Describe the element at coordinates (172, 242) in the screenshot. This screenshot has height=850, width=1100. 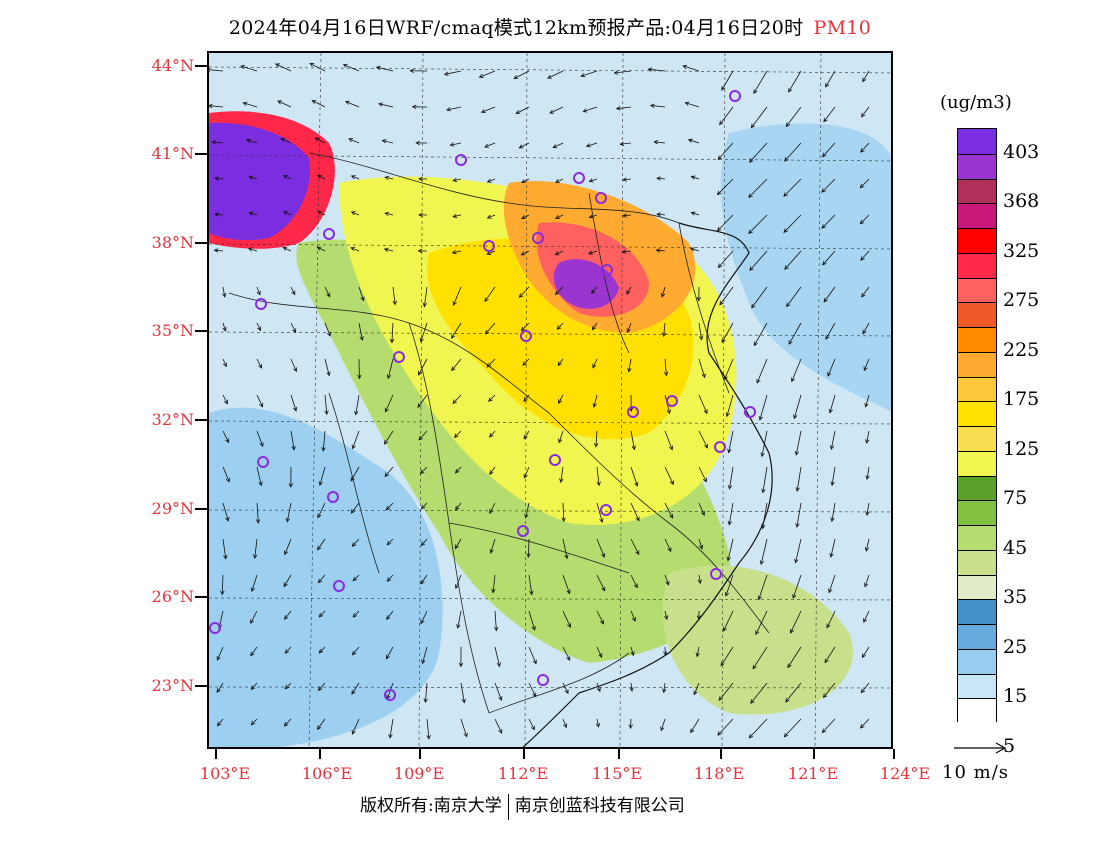
I see `lat-label-38: 38°N` at that location.